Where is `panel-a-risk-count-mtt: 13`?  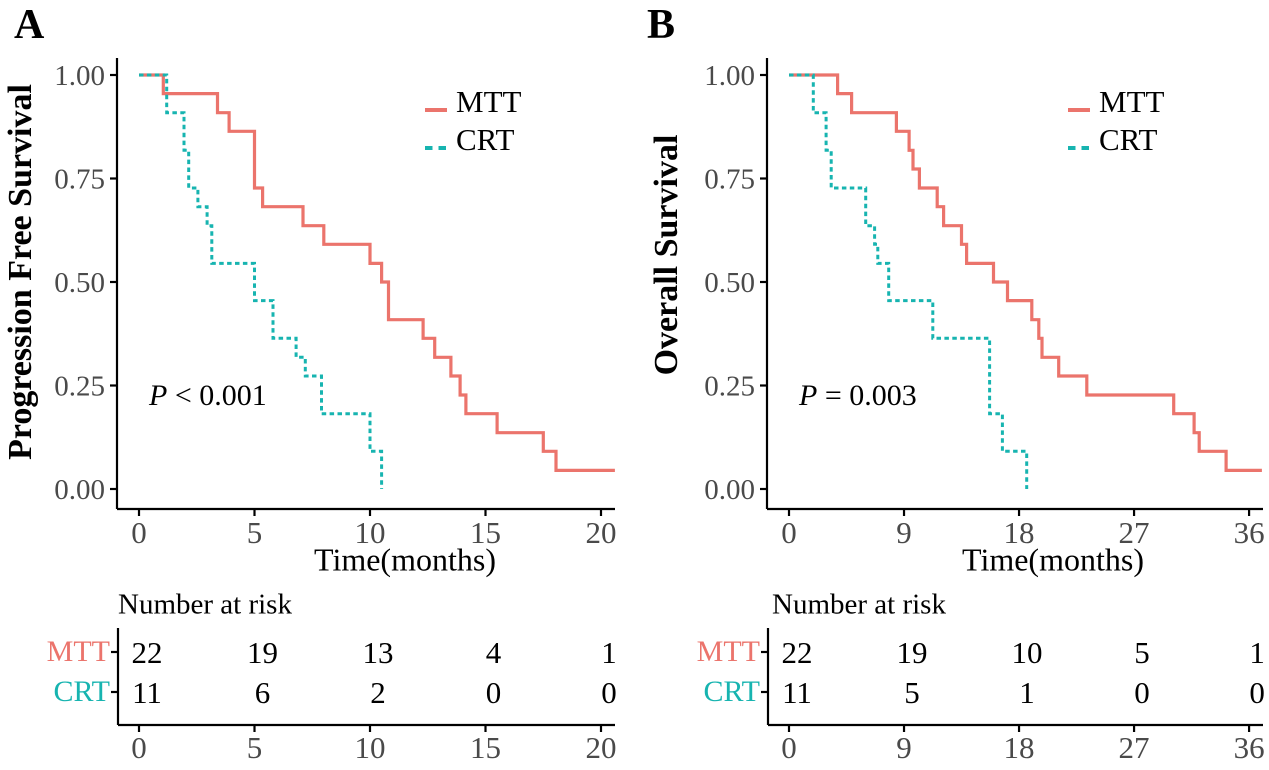 panel-a-risk-count-mtt: 13 is located at coordinates (378, 652).